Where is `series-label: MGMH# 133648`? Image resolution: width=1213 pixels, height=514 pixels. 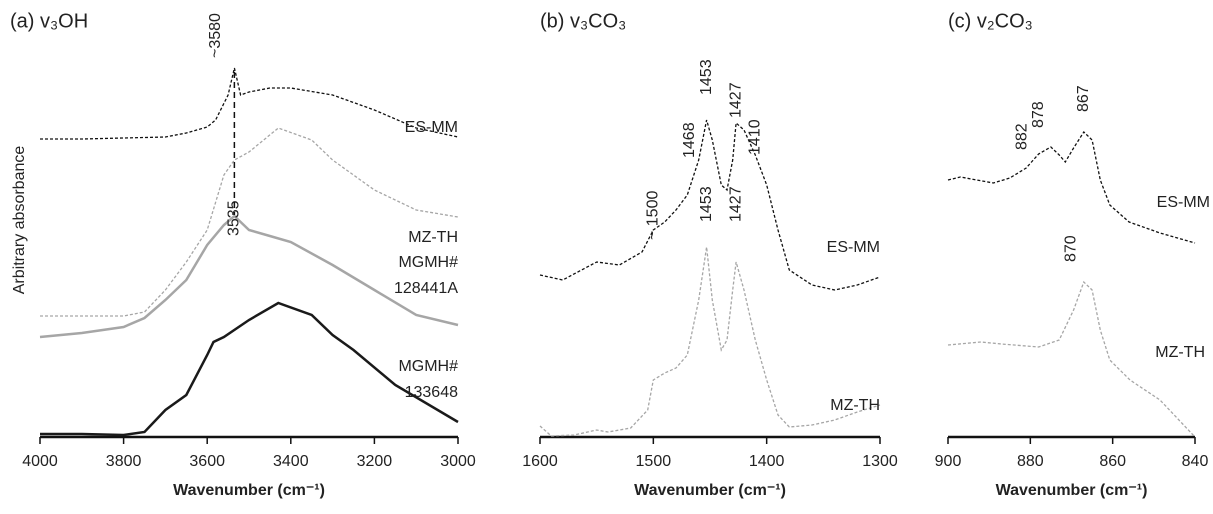
series-label: MGMH# 133648 is located at coordinates (428, 379).